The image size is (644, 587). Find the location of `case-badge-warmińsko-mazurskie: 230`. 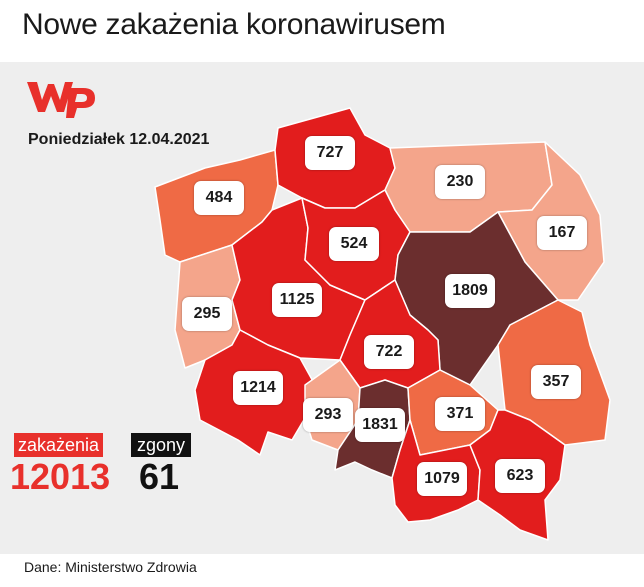

case-badge-warmińsko-mazurskie: 230 is located at coordinates (460, 182).